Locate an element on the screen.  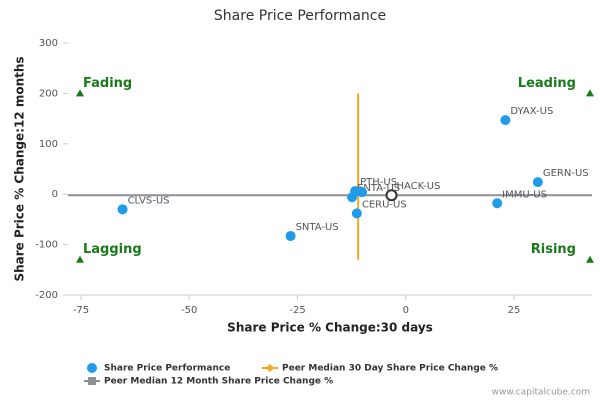
y-tick-label: 200 is located at coordinates (48, 93).